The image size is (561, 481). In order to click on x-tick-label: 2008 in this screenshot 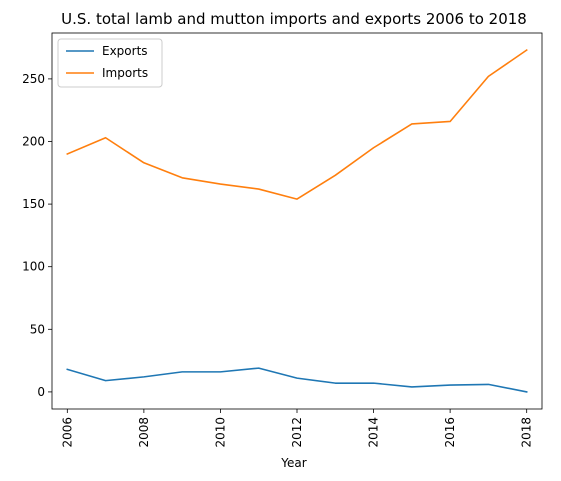, I will do `click(144, 432)`.